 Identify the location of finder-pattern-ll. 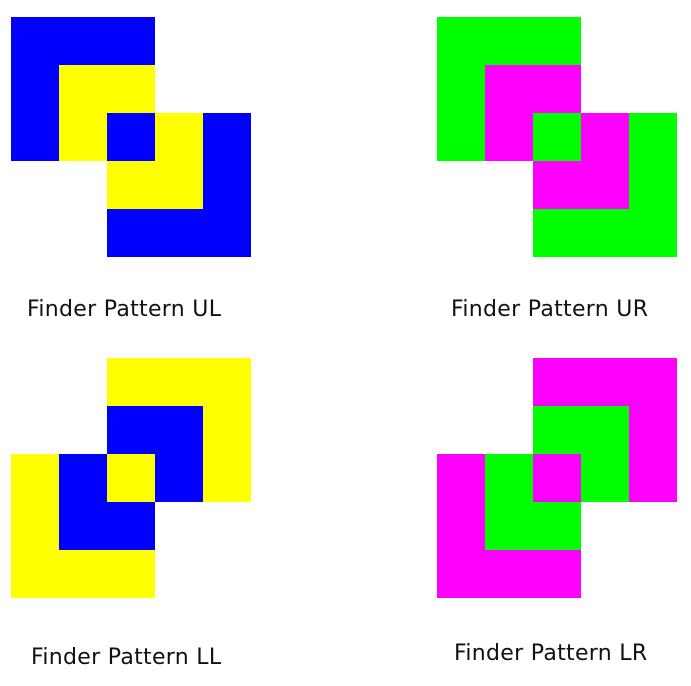
(131, 478).